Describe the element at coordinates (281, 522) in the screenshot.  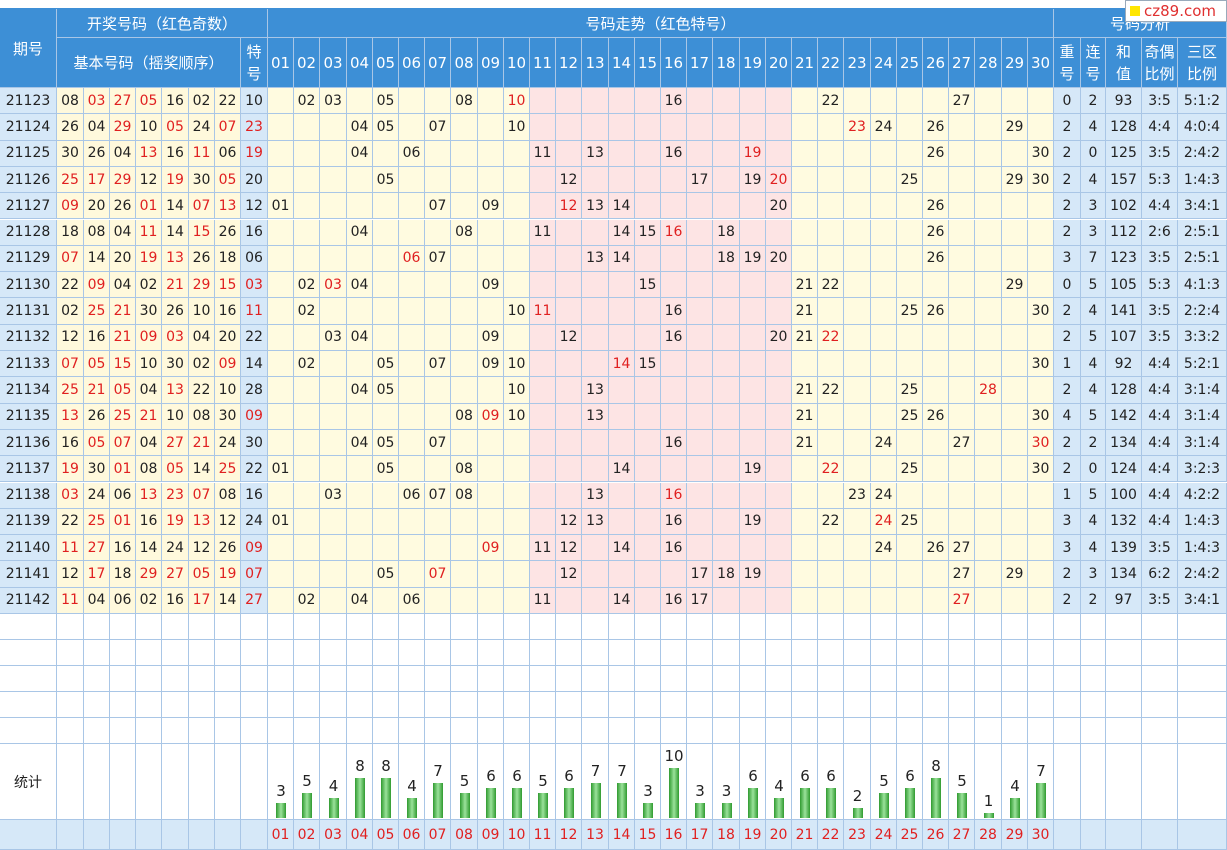
I see `trend-cell: 01` at that location.